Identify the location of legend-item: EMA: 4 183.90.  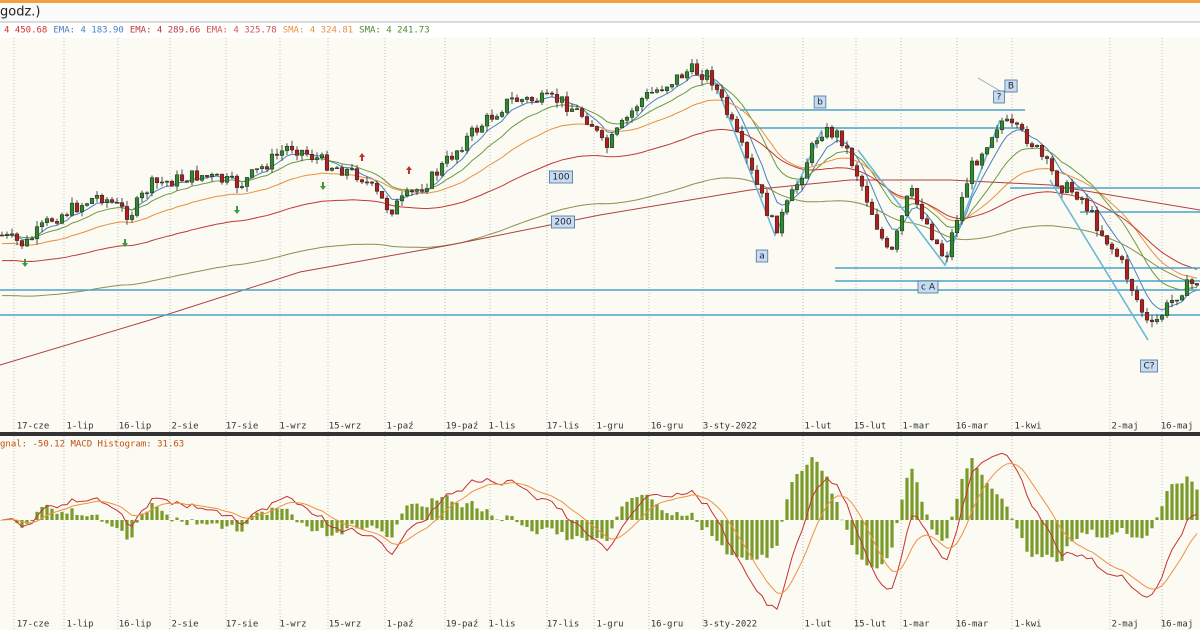
(88, 31).